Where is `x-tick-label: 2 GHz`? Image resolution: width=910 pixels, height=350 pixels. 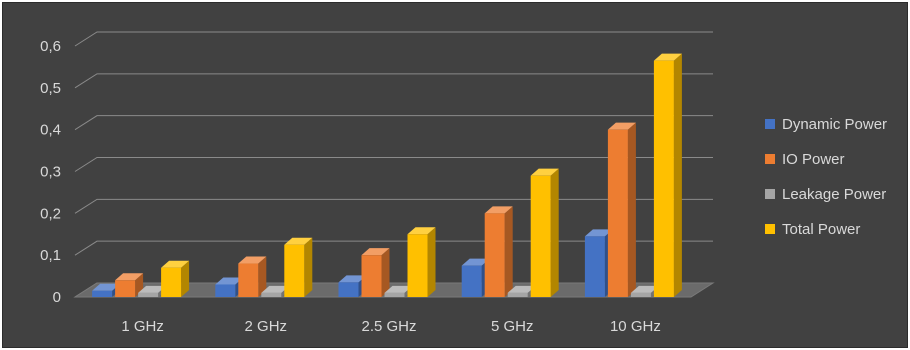 x-tick-label: 2 GHz is located at coordinates (266, 326).